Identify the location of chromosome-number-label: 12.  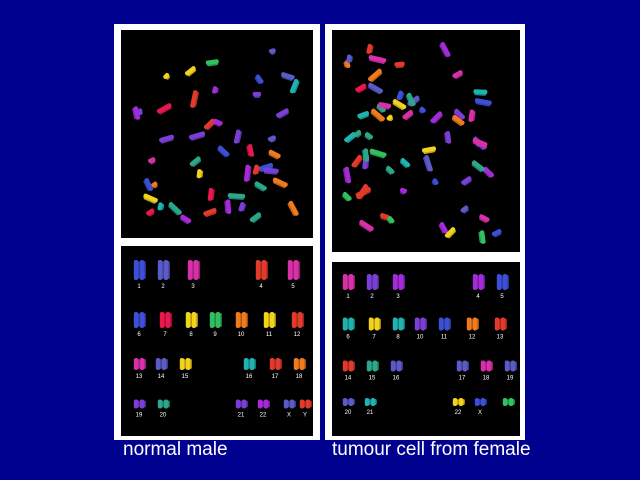
(472, 338).